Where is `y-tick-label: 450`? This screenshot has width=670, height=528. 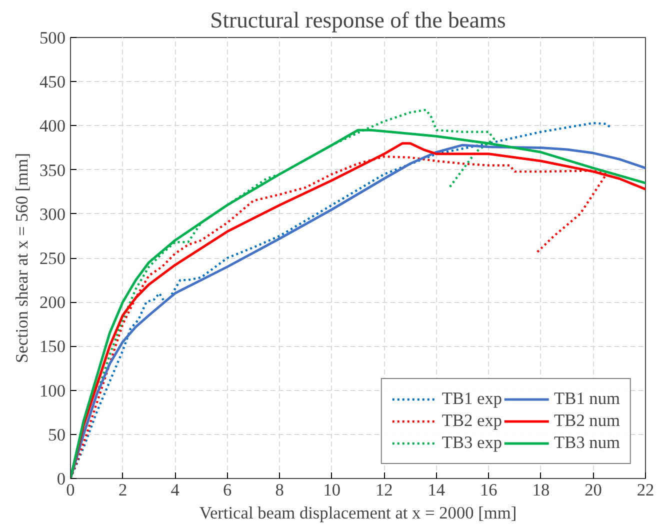 y-tick-label: 450 is located at coordinates (53, 82).